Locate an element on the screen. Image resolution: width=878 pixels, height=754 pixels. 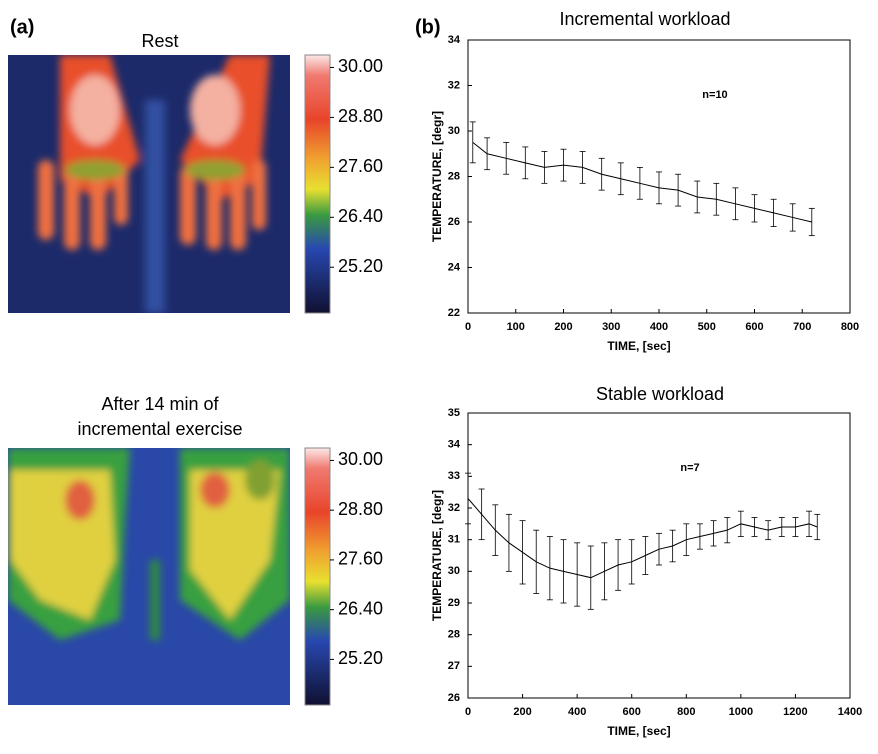
image-title: After 14 min of is located at coordinates (160, 404).